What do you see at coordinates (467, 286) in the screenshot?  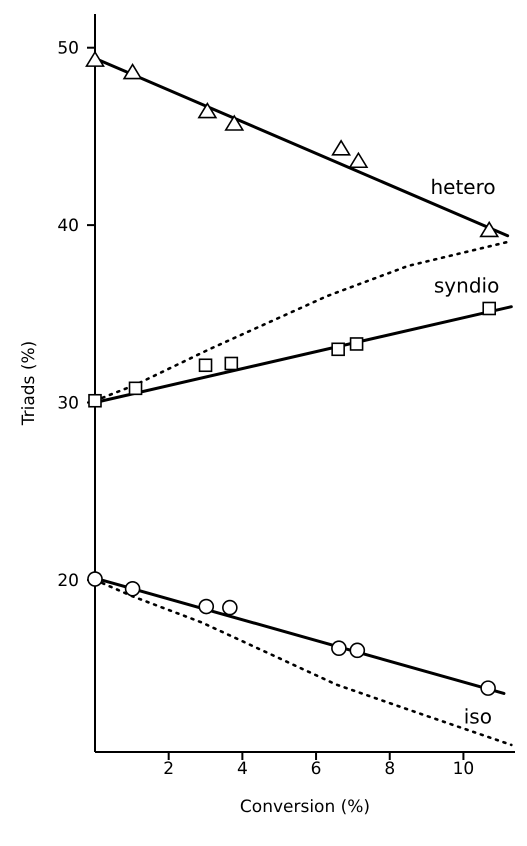 I see `series-label: syndio` at bounding box center [467, 286].